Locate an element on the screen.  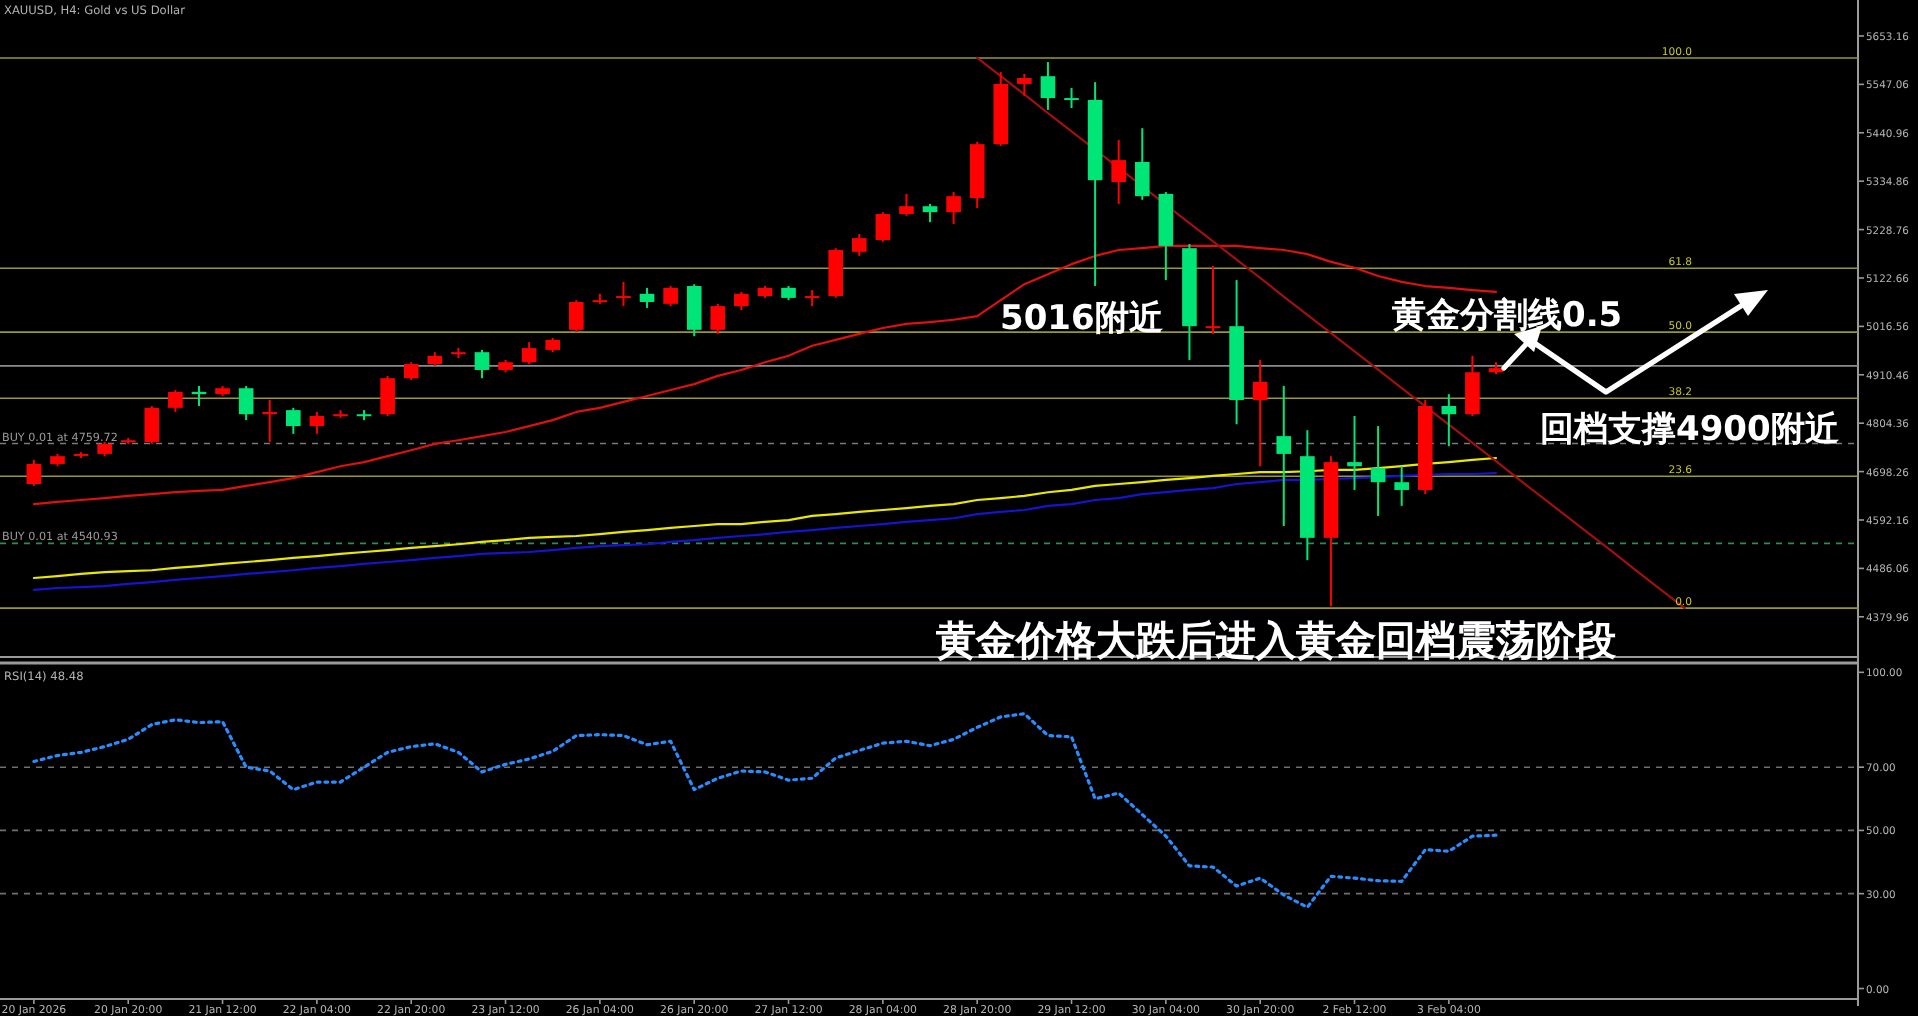
annotation: 回档支撑4900附近 is located at coordinates (1690, 430).